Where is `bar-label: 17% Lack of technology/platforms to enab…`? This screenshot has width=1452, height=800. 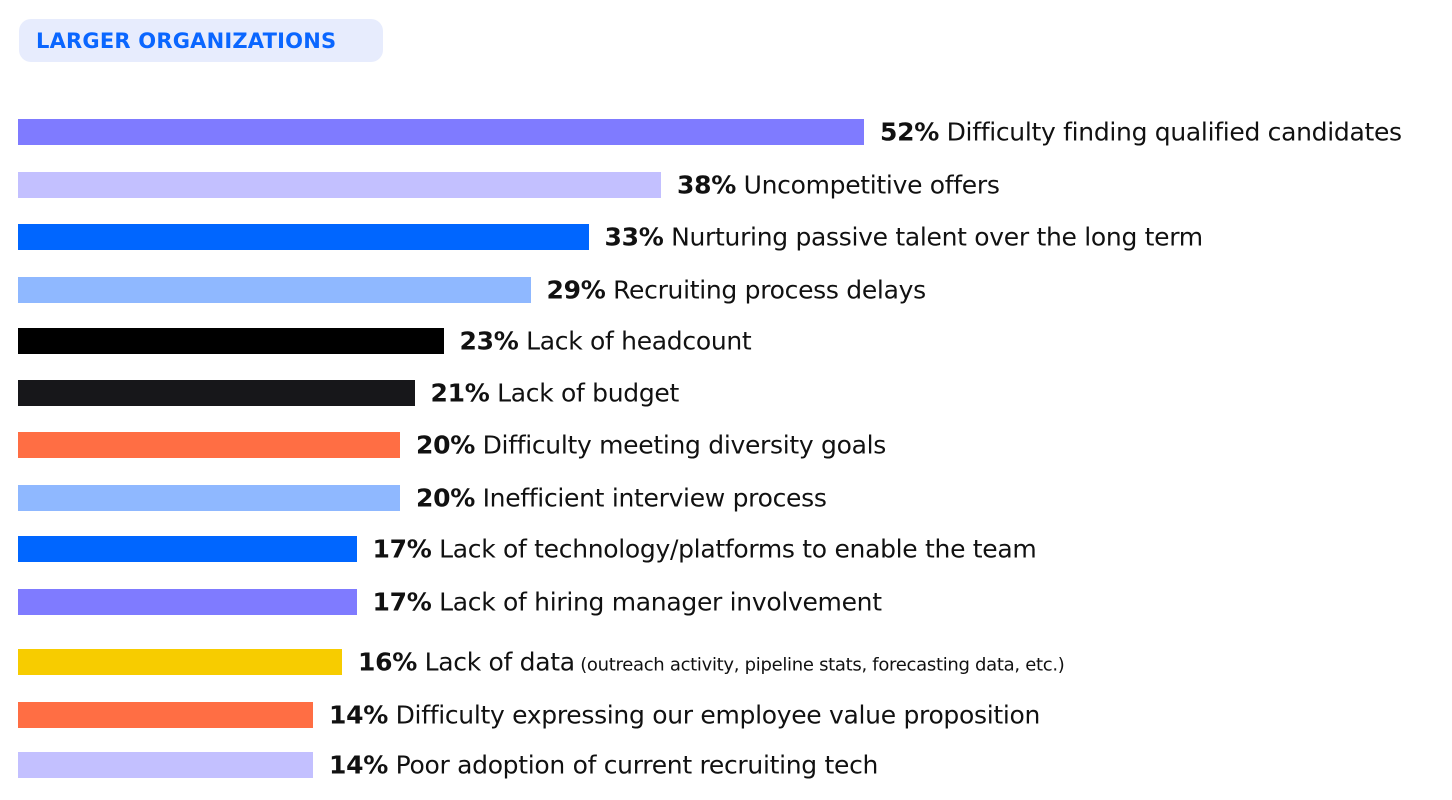
bar-label: 17% Lack of technology/platforms to enab… is located at coordinates (705, 549).